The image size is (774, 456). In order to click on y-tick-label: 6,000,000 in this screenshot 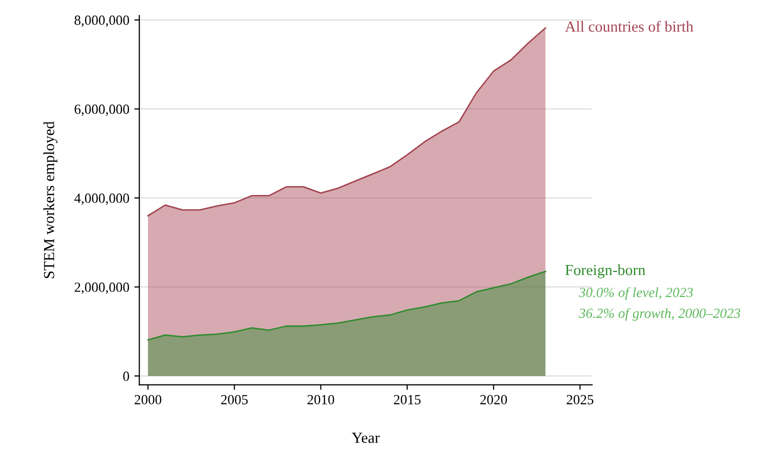, I will do `click(102, 110)`.